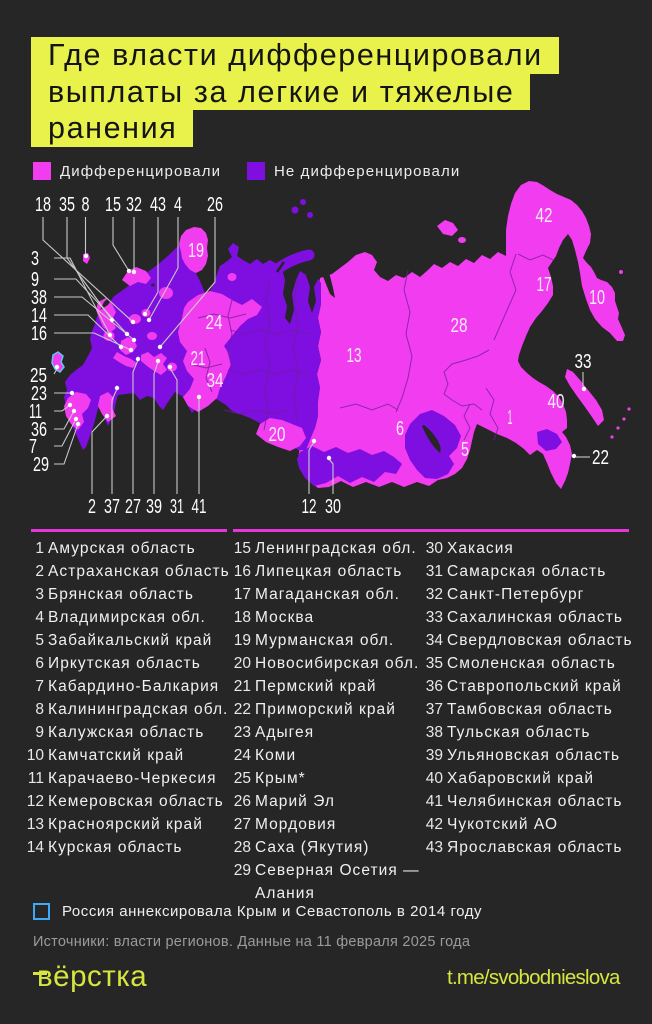 The image size is (652, 1024). I want to click on svg-text: 9, so click(35, 279).